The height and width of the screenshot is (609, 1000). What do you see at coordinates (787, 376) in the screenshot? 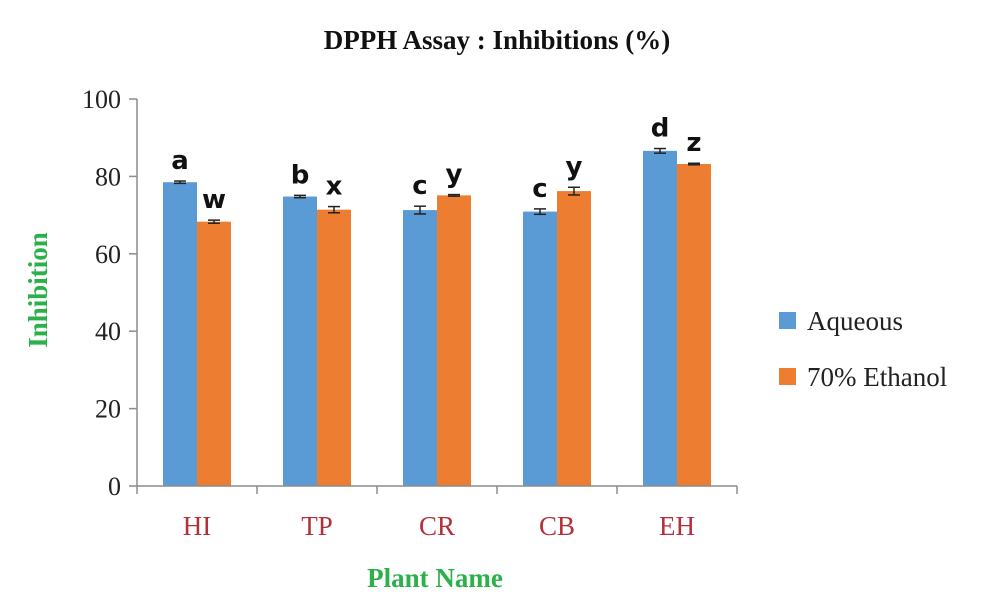
I see `legend-swatch-ethanol` at bounding box center [787, 376].